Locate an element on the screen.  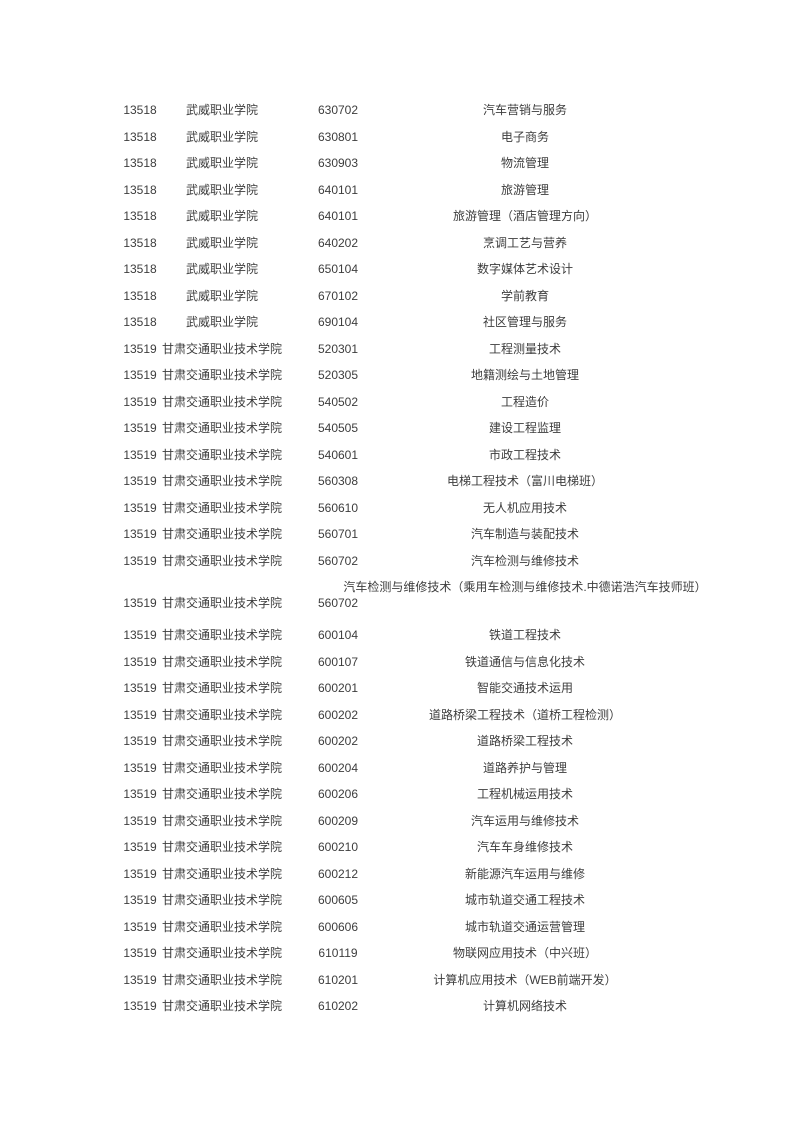
major-code-cell: 610201 is located at coordinates (338, 980).